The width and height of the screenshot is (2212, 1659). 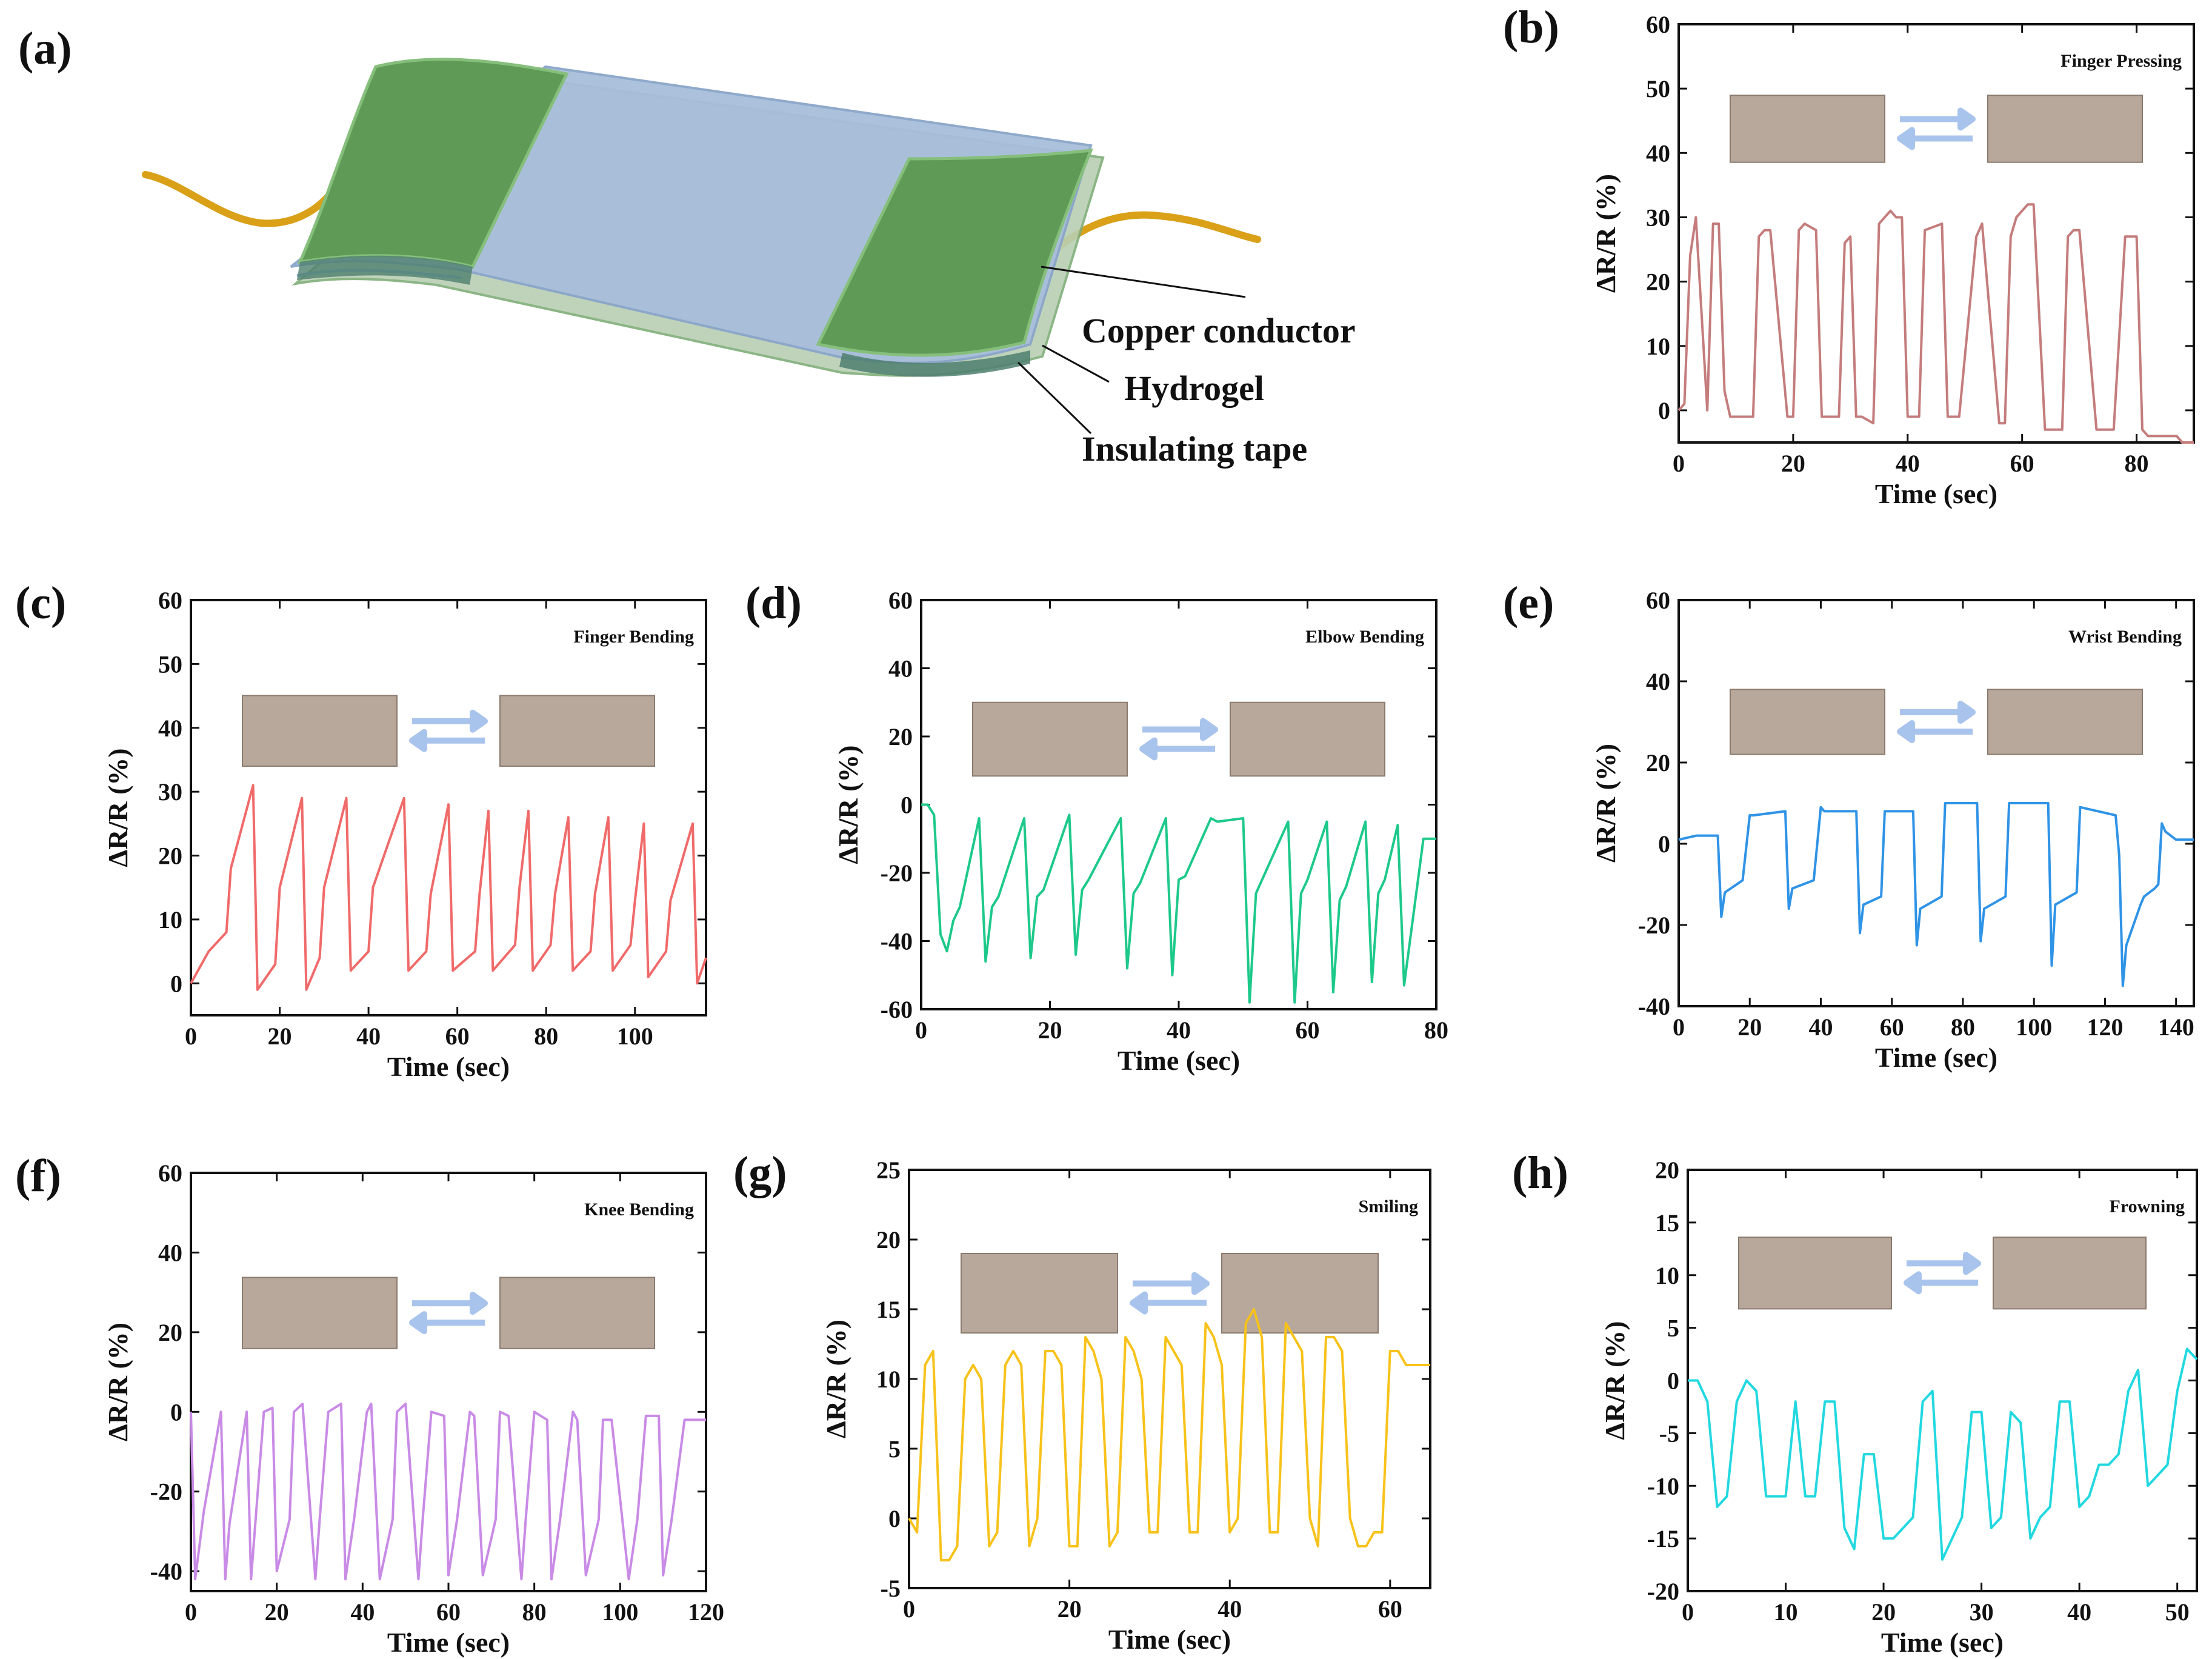 I want to click on y-axis-label-f: ΔR/R (%), so click(x=118, y=1382).